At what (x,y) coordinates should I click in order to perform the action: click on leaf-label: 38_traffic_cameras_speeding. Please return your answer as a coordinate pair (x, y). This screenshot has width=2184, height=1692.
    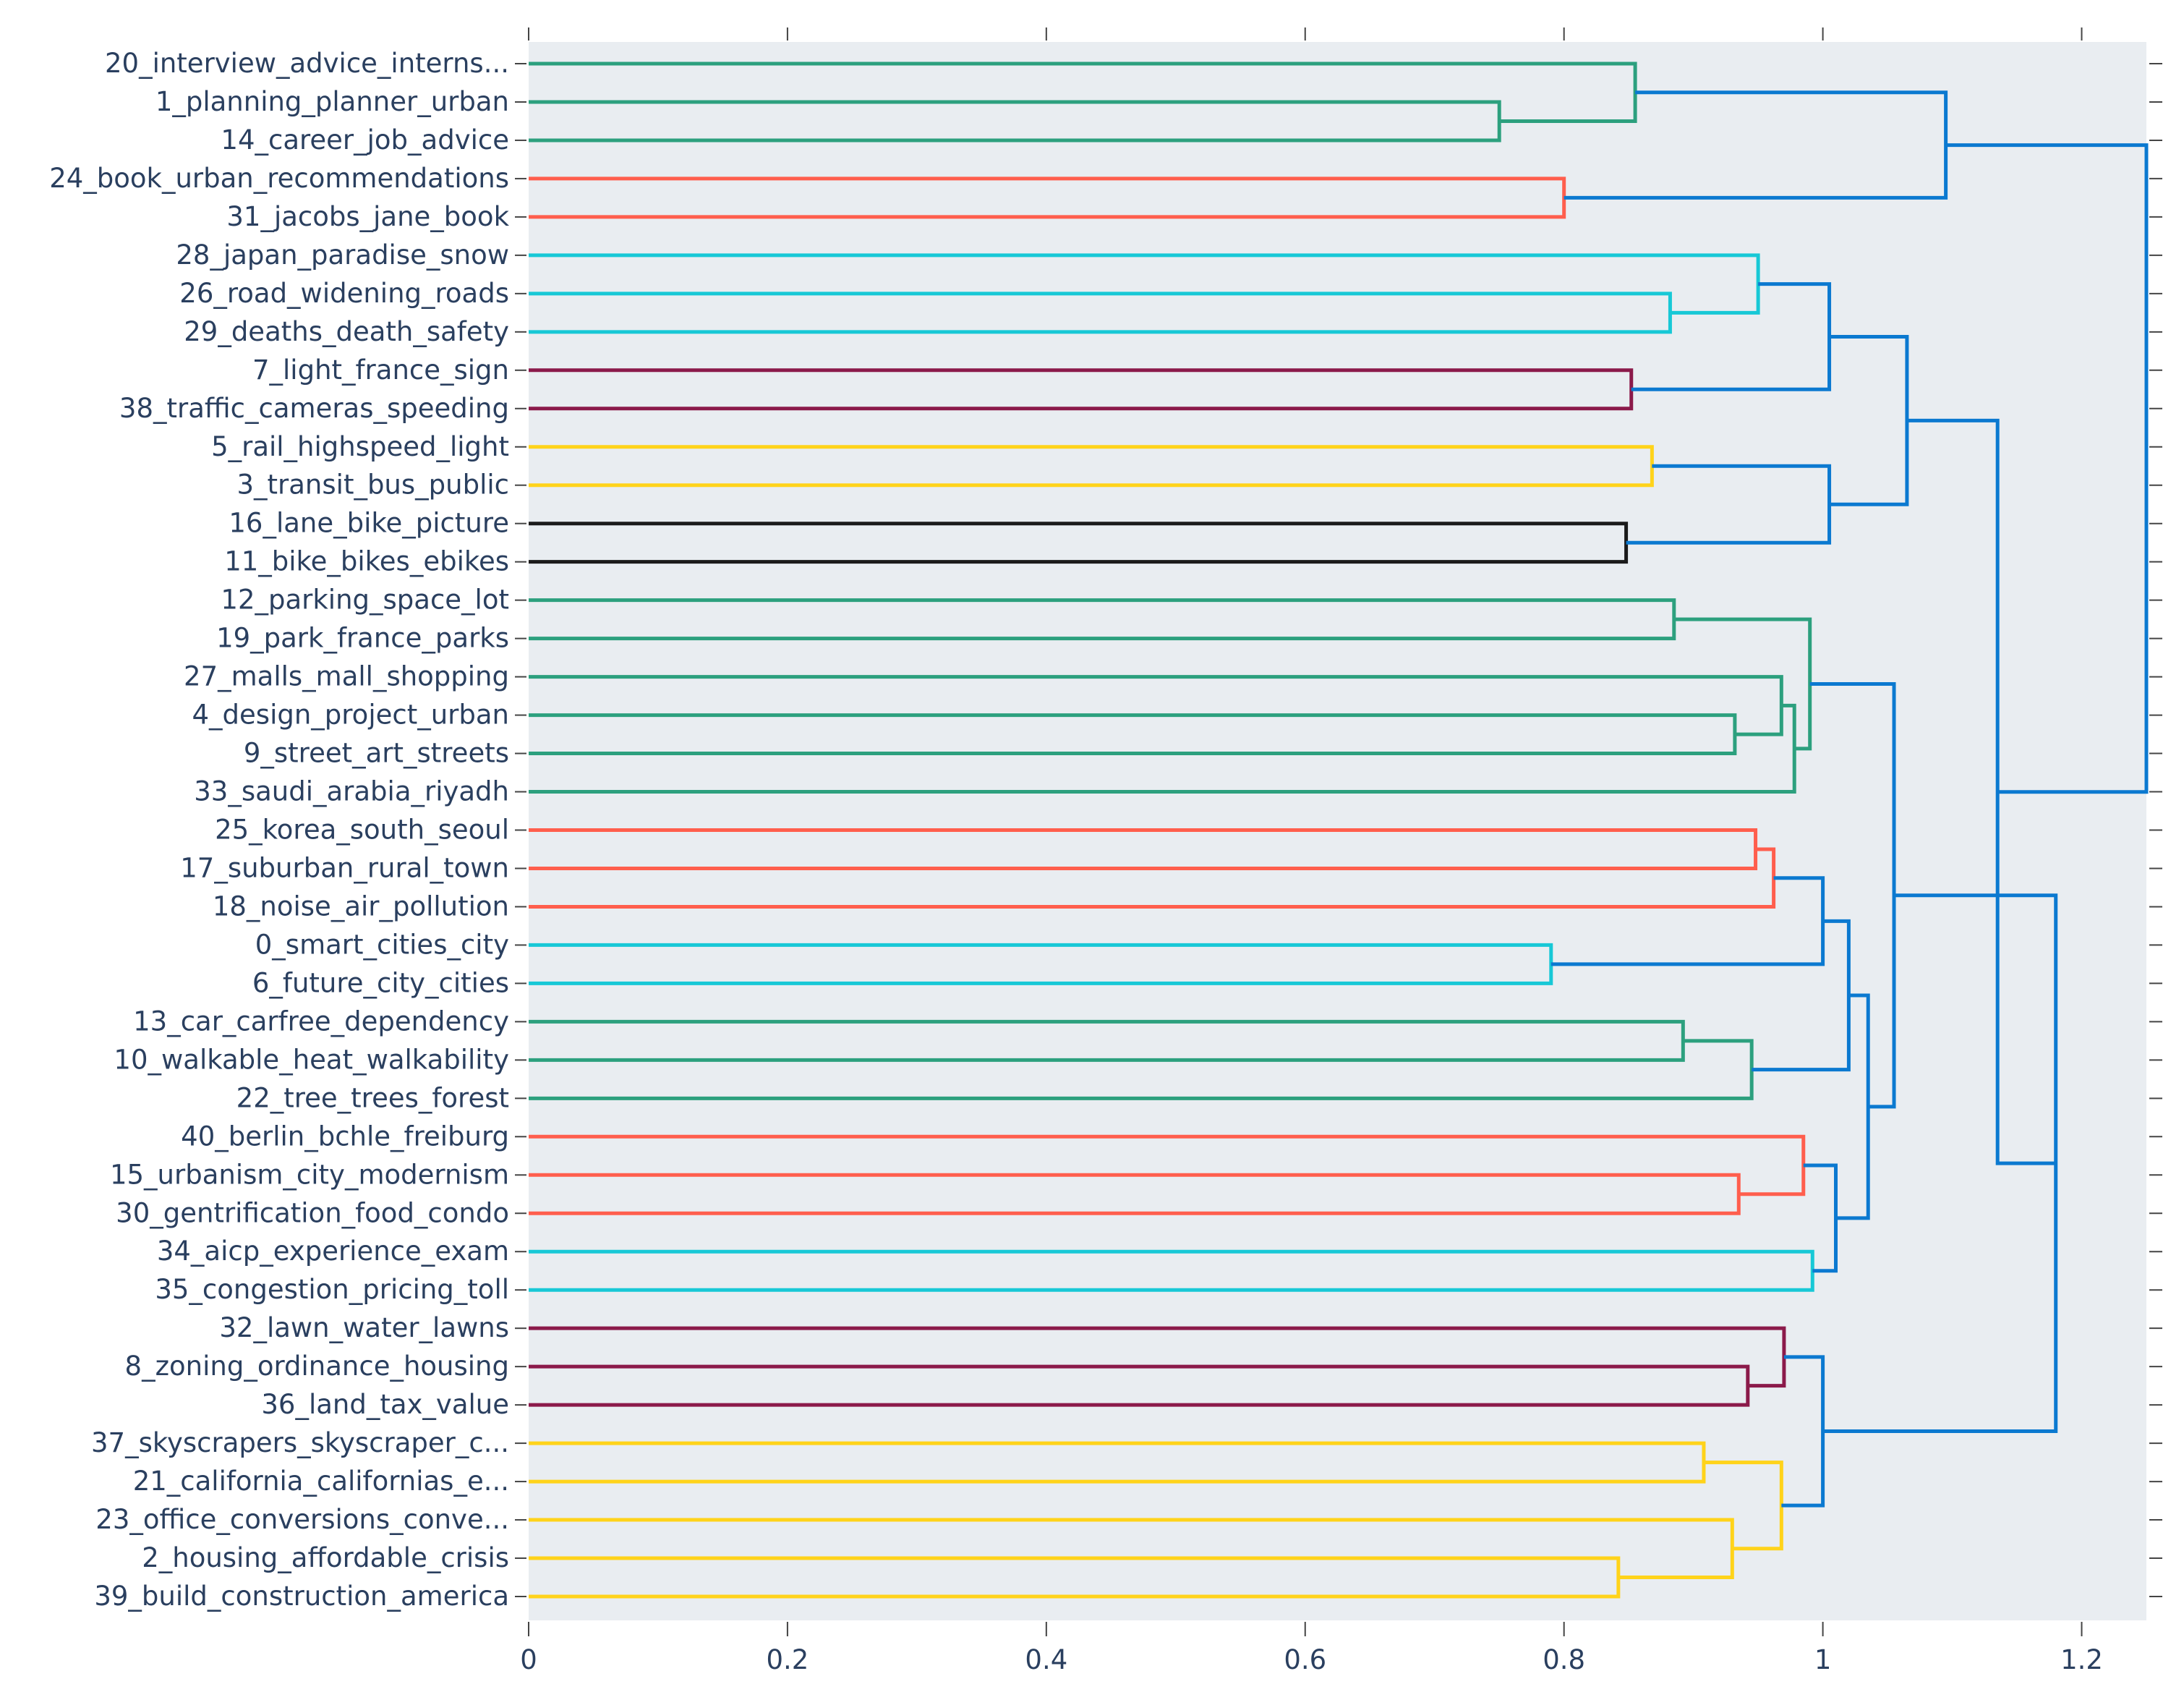
    Looking at the image, I should click on (314, 408).